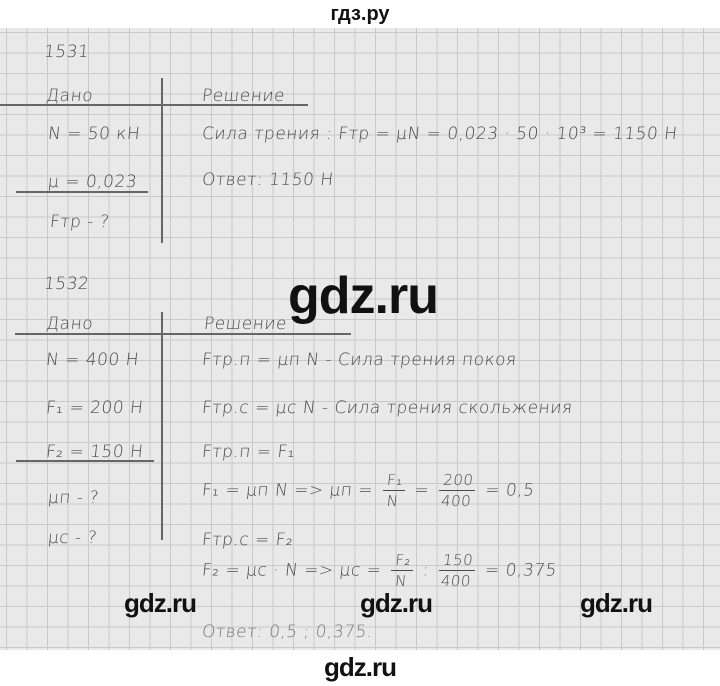 The image size is (720, 686). I want to click on solution-line: Fтр.с = μс N - Сила трения скольжения, so click(387, 408).